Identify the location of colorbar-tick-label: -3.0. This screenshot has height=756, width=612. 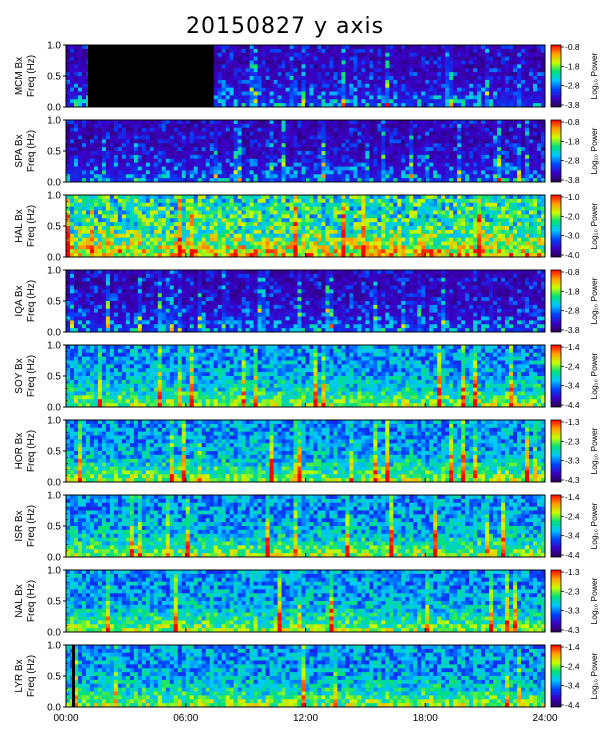
(572, 236).